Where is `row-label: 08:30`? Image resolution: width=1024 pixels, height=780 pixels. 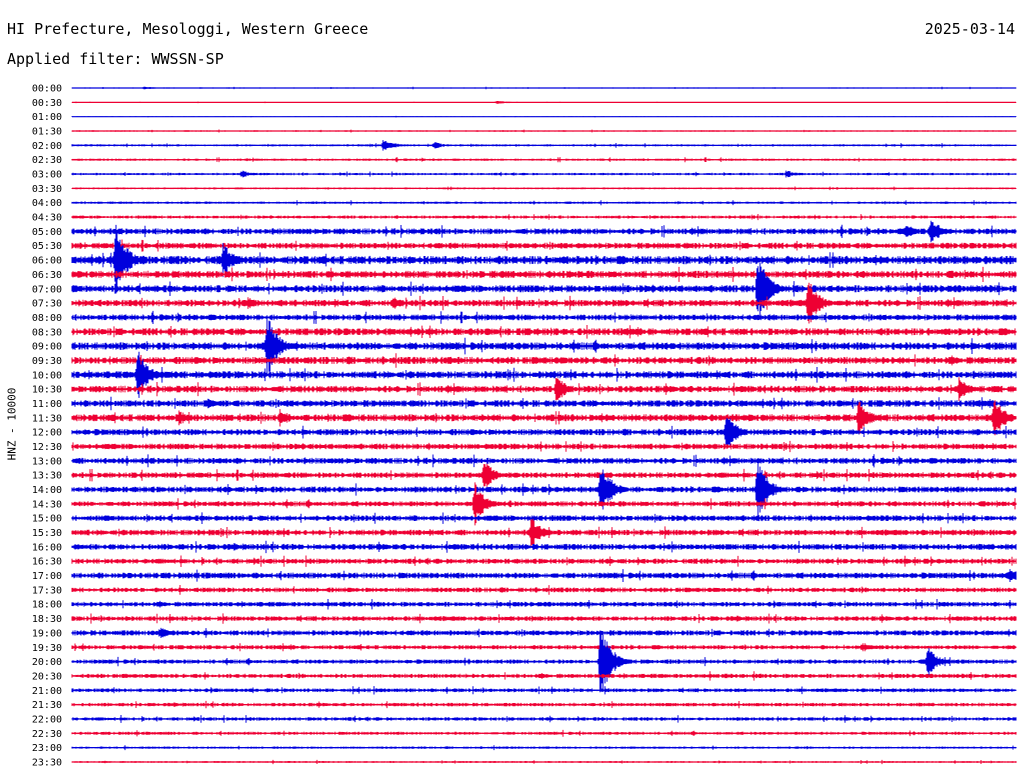
row-label: 08:30 is located at coordinates (47, 332).